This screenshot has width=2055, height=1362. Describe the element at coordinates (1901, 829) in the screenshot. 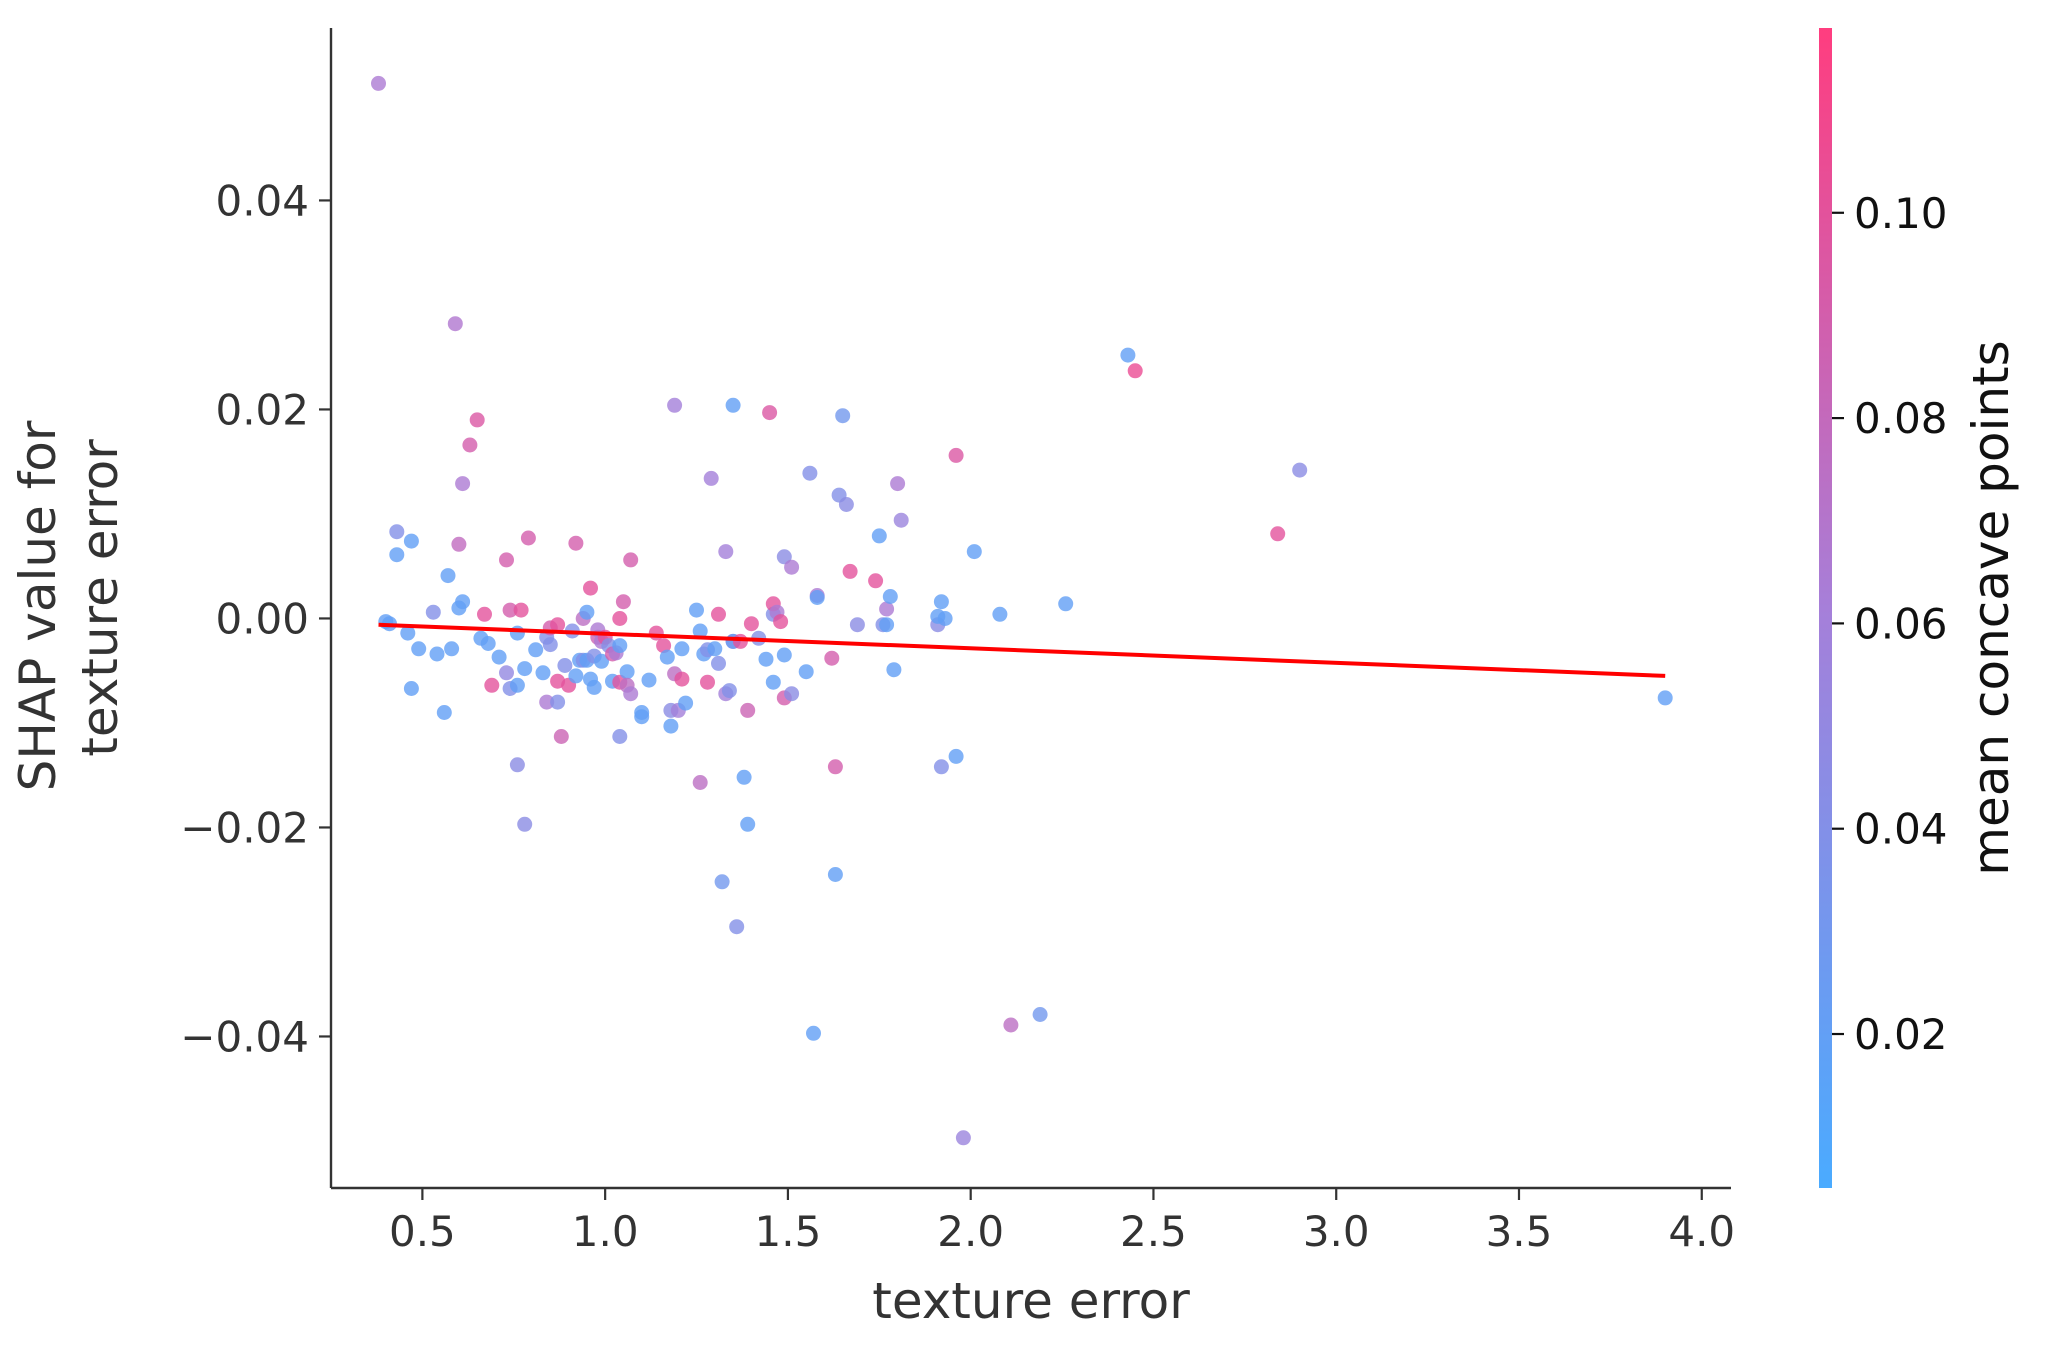

I see `colorbar-tick-label: 0.04` at that location.